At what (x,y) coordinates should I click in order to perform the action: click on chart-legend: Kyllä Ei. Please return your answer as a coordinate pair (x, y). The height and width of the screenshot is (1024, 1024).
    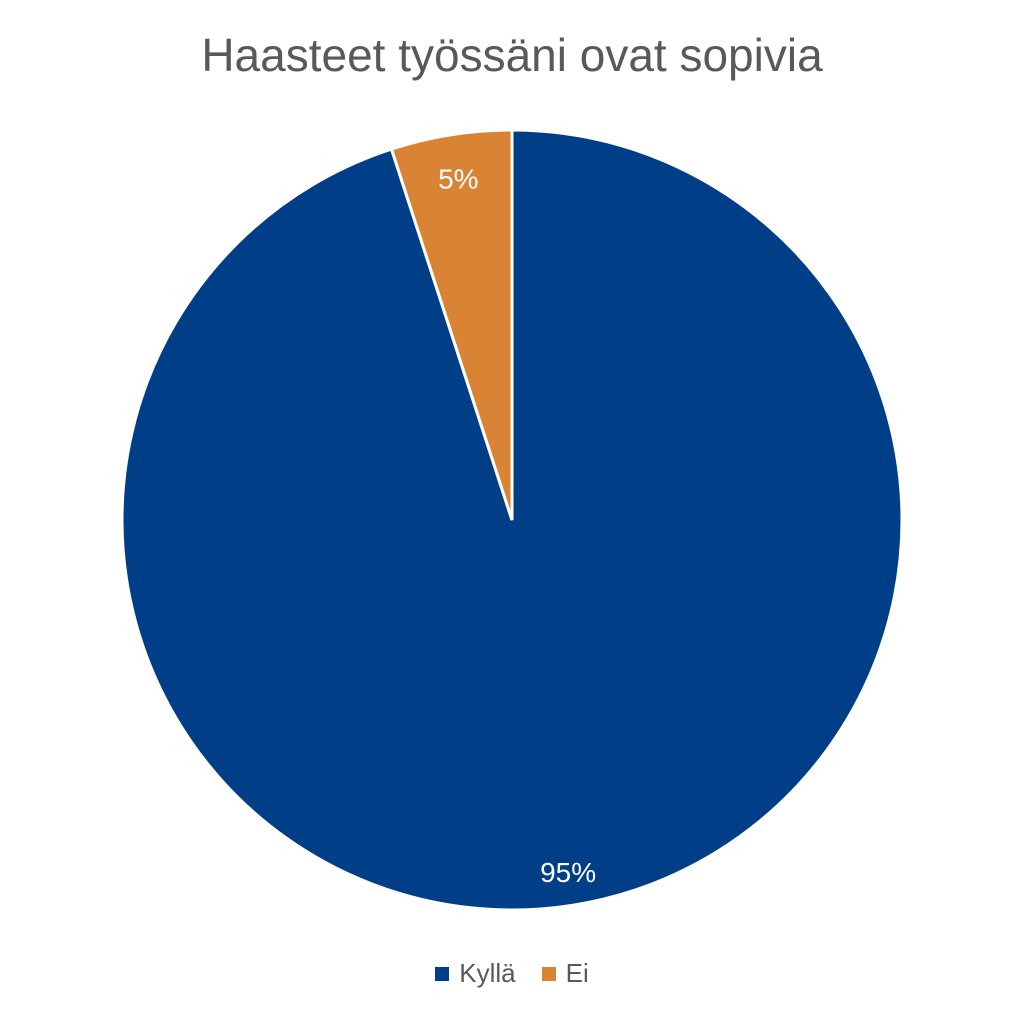
    Looking at the image, I should click on (512, 973).